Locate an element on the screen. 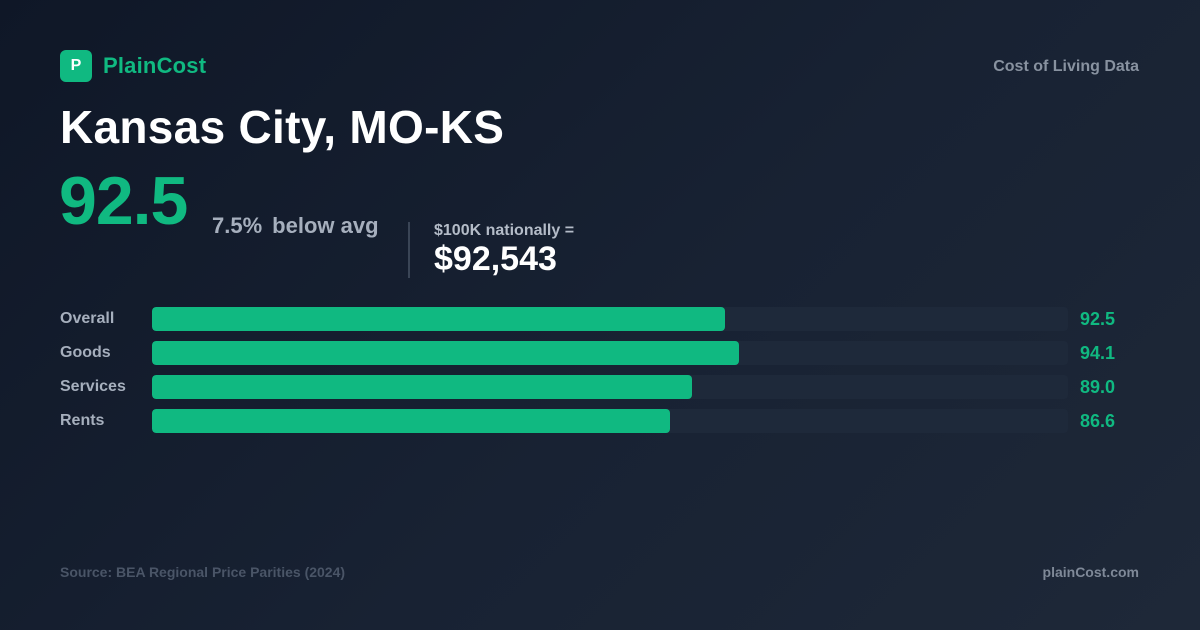 The width and height of the screenshot is (1200, 630). city-title: Kansas City, MO-KS is located at coordinates (282, 127).